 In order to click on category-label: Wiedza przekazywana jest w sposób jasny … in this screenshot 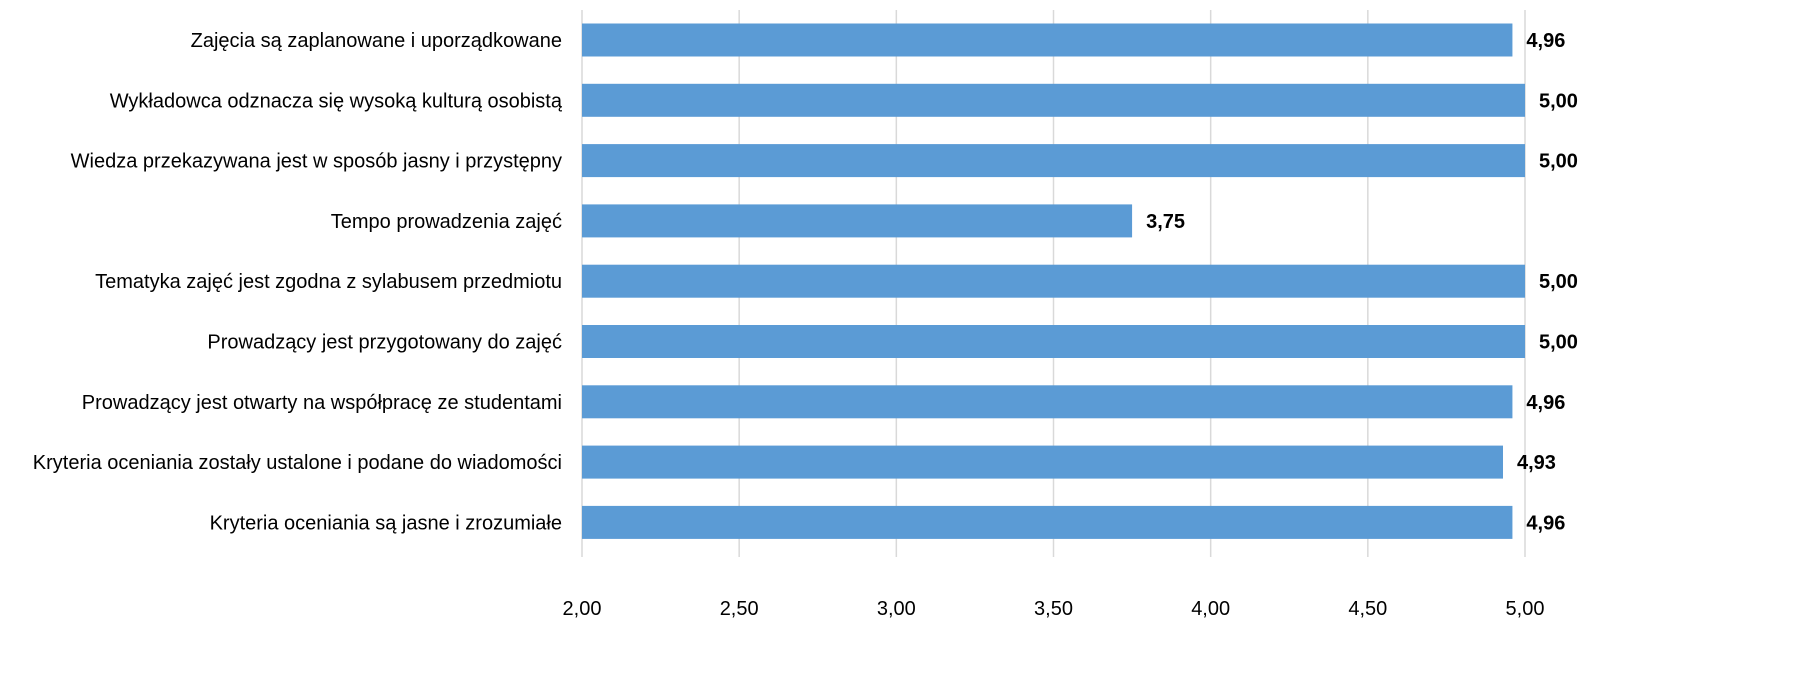, I will do `click(316, 162)`.